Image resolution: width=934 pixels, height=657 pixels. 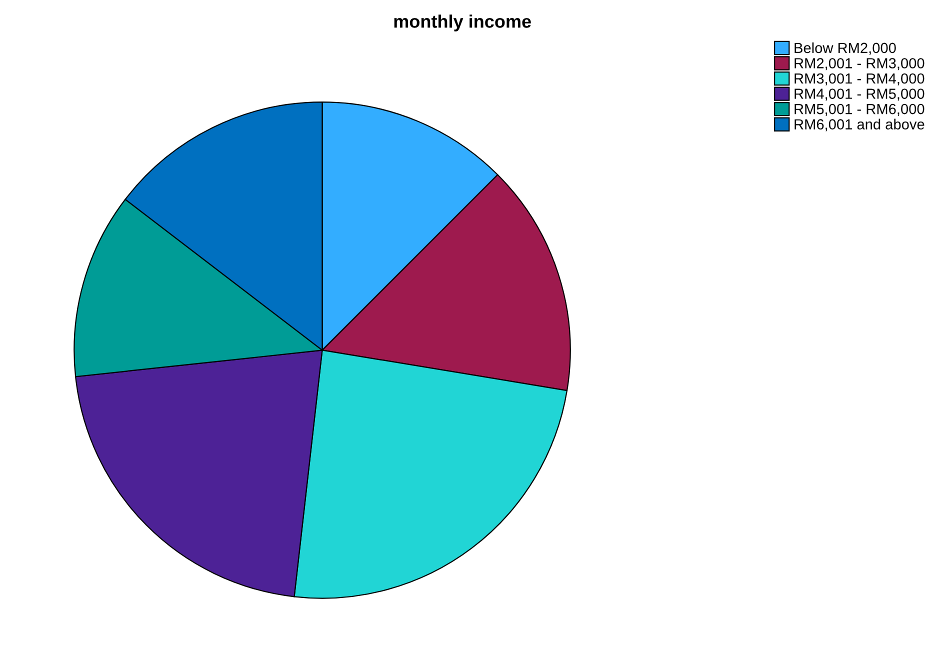 What do you see at coordinates (859, 125) in the screenshot?
I see `legend-label: RM6,001 and above` at bounding box center [859, 125].